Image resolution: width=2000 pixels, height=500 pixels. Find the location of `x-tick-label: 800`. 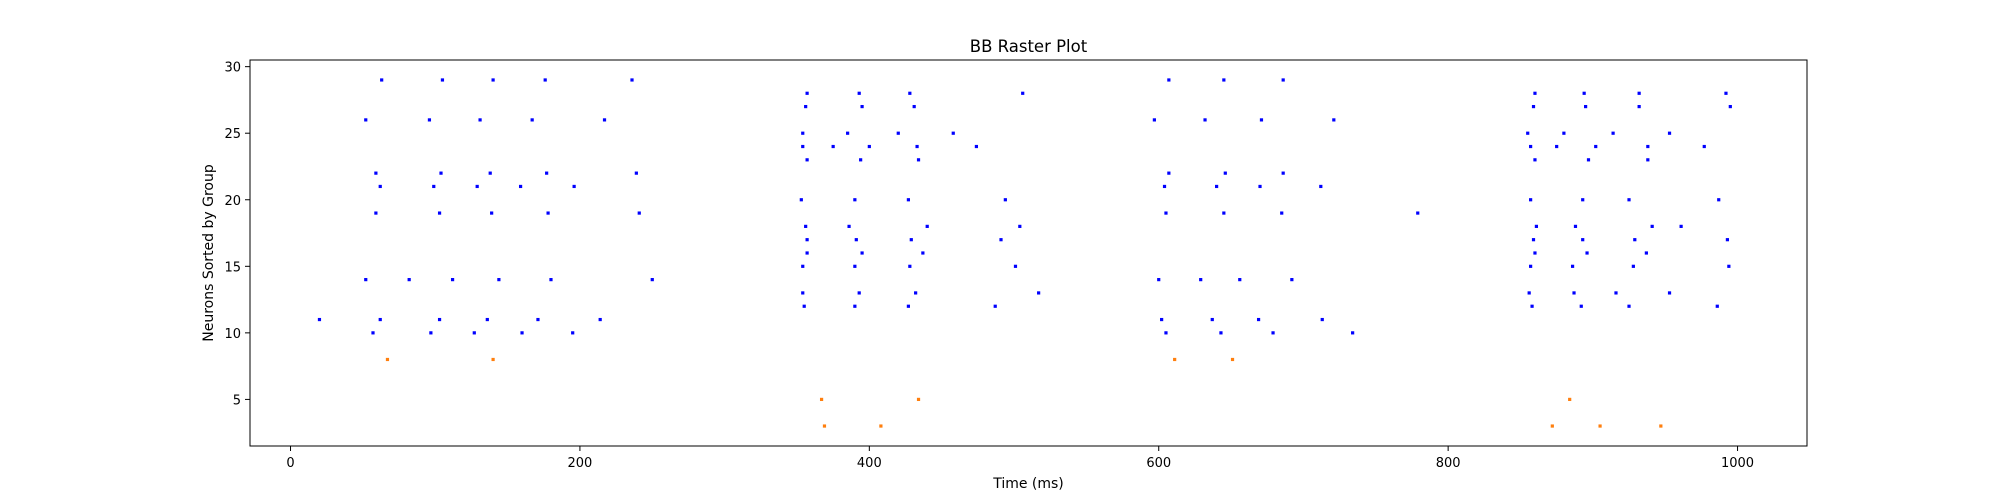

x-tick-label: 800 is located at coordinates (1448, 463).